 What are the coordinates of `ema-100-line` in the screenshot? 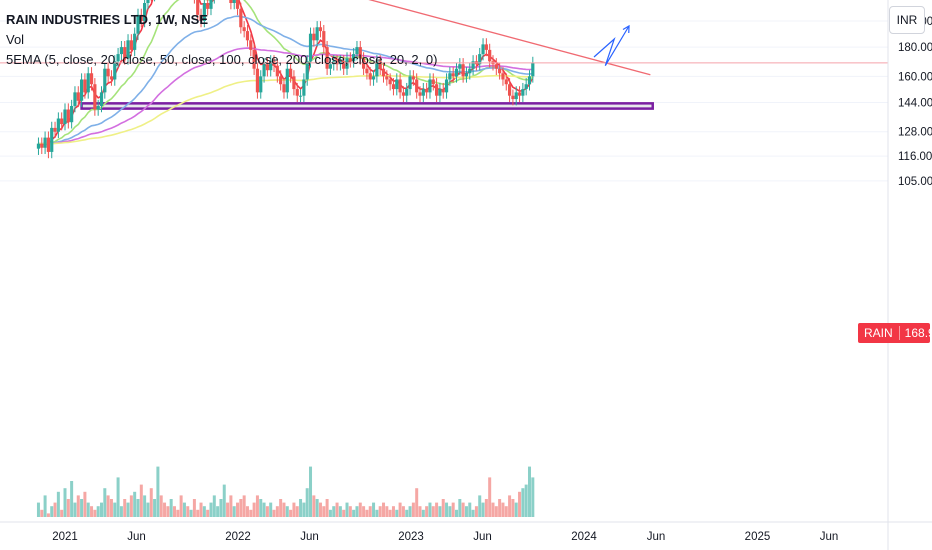 It's located at (285, 96).